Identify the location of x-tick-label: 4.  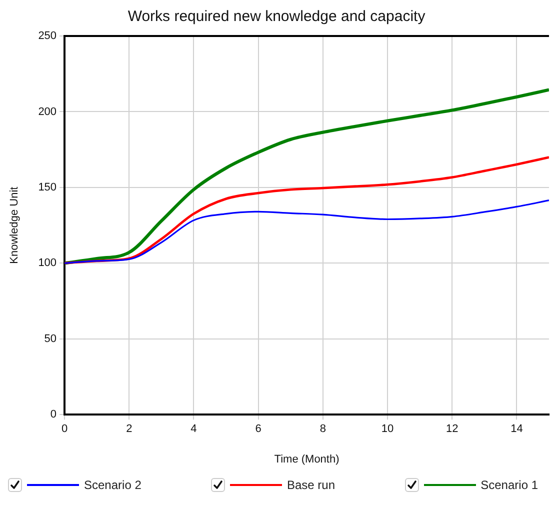
(193, 429).